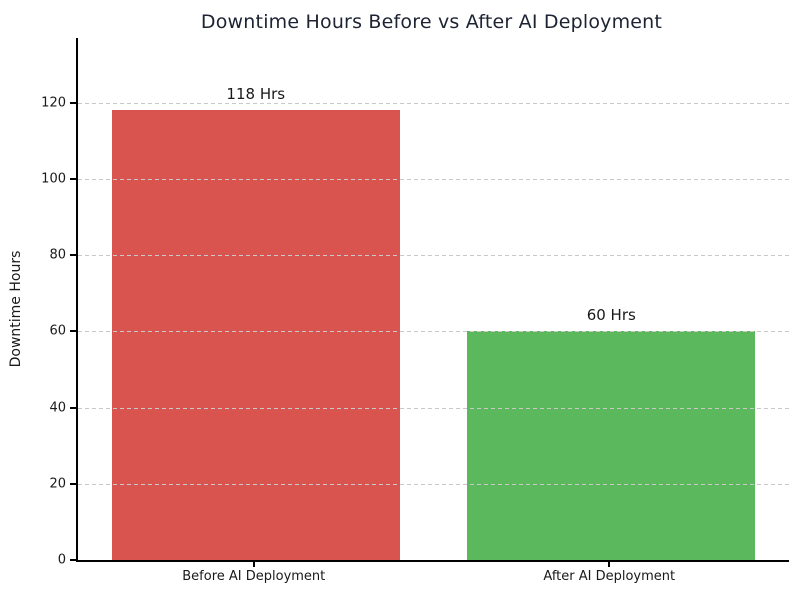 This screenshot has height=600, width=800. What do you see at coordinates (256, 94) in the screenshot?
I see `bar-value-label: 118 Hrs` at bounding box center [256, 94].